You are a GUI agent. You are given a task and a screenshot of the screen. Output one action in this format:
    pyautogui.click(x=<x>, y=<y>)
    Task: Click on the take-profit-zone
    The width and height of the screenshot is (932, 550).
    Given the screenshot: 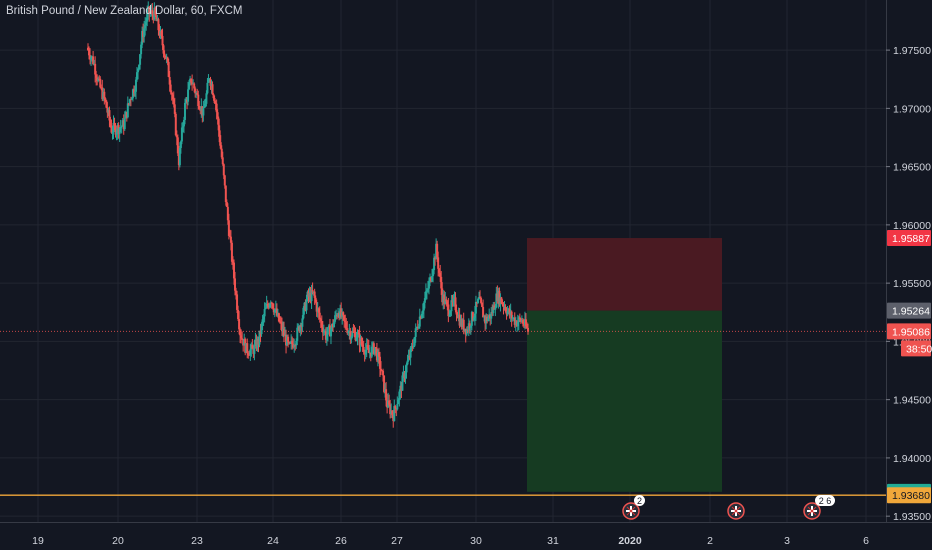 What is the action you would take?
    pyautogui.click(x=624, y=401)
    